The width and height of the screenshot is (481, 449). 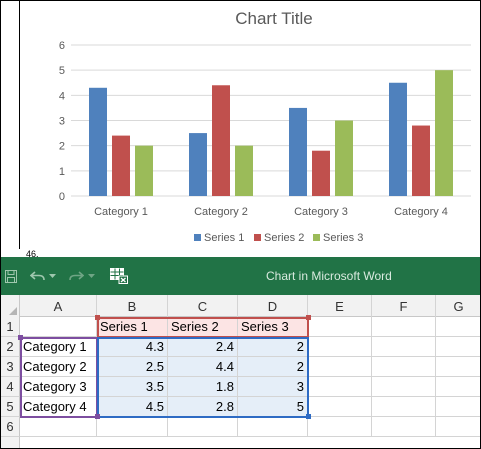 I want to click on cell-e4, so click(x=340, y=387).